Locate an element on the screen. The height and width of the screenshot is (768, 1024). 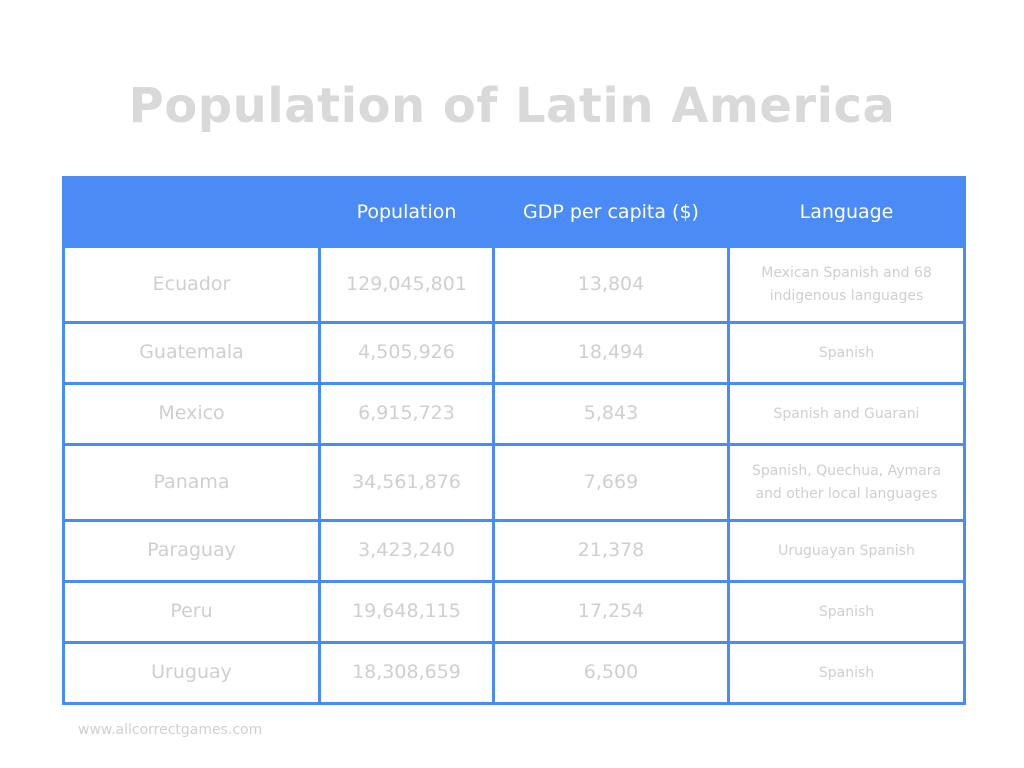
cell-country: Uruguay is located at coordinates (191, 673).